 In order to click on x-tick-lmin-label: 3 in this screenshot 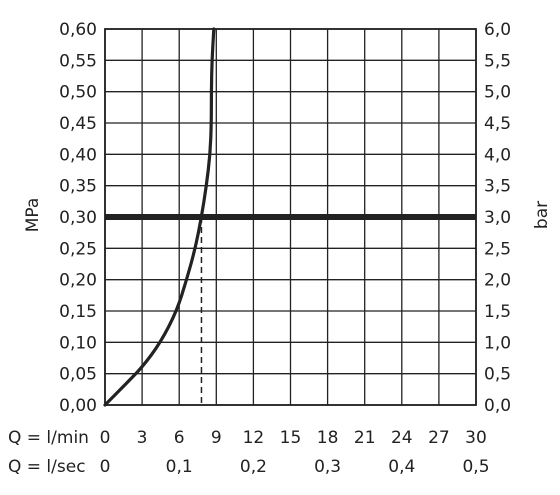, I will do `click(142, 438)`.